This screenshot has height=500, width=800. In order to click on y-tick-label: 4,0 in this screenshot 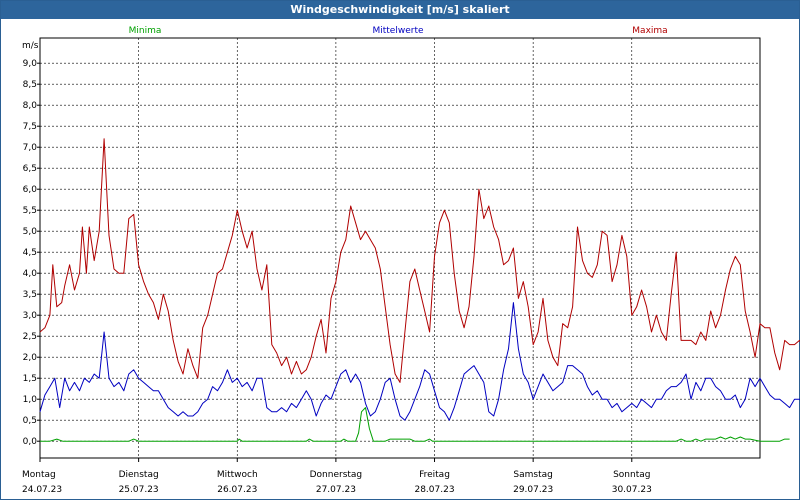, I will do `click(30, 274)`.